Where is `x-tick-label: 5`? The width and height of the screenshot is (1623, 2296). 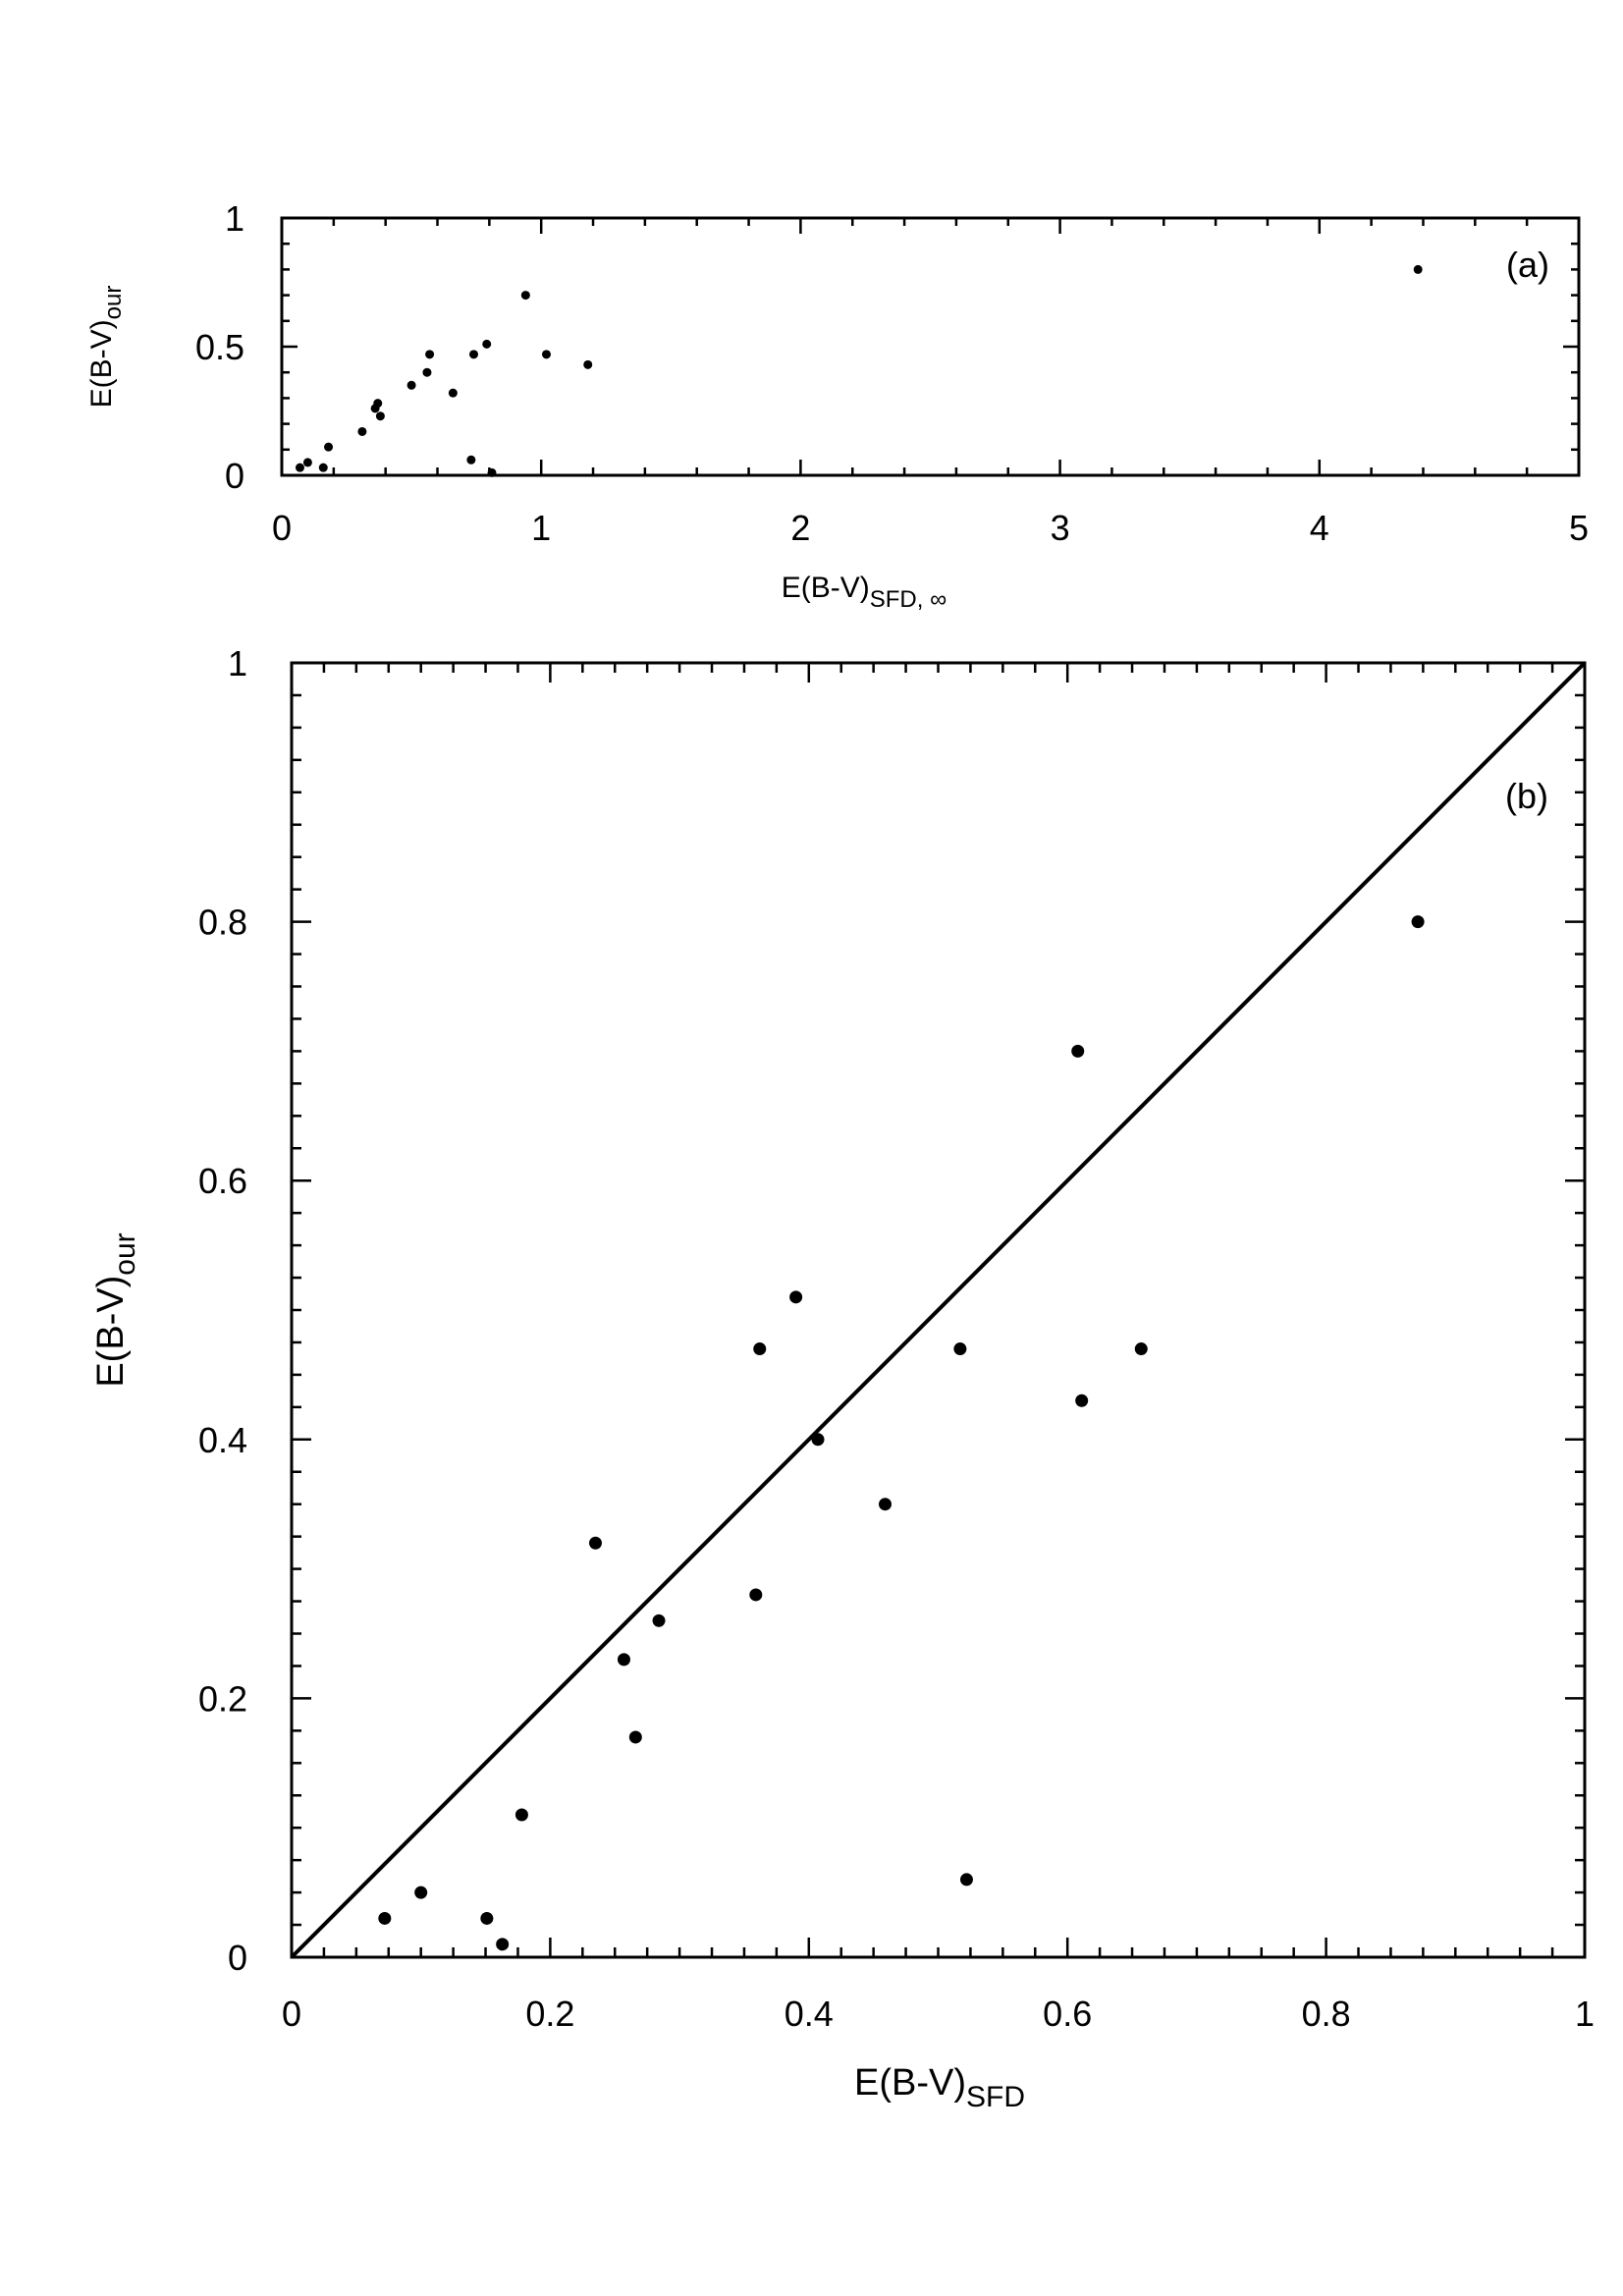 x-tick-label: 5 is located at coordinates (1579, 528).